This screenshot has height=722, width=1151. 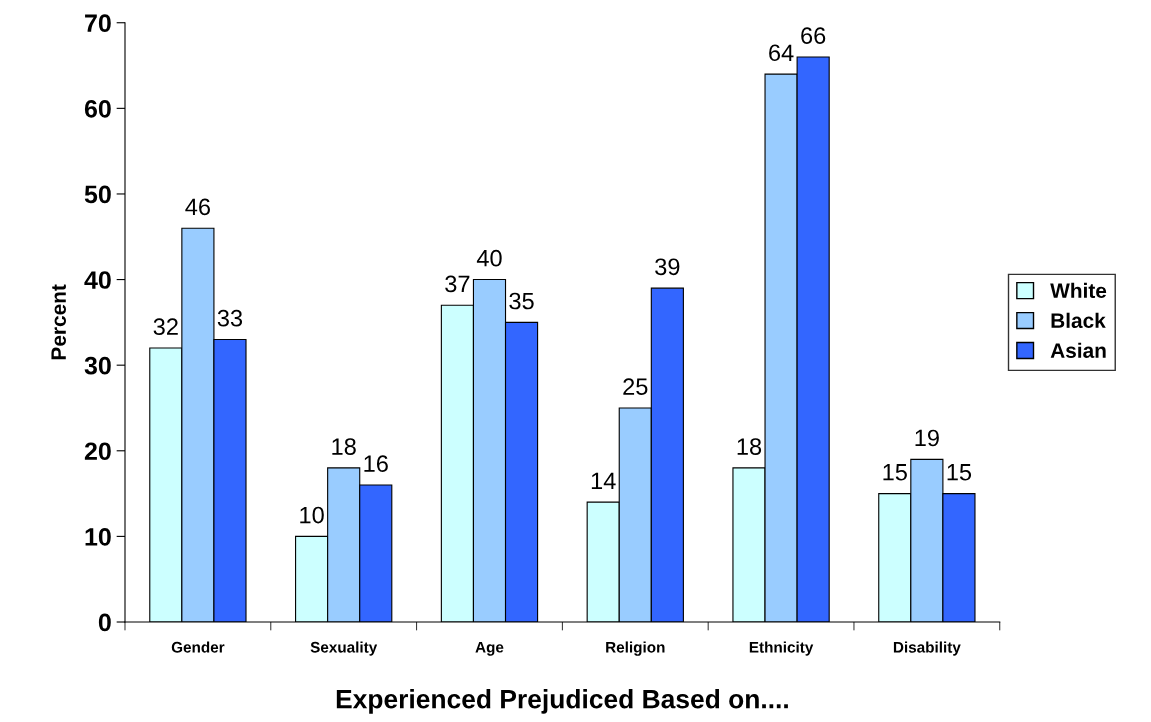 What do you see at coordinates (927, 648) in the screenshot?
I see `x-tick-label: Disability` at bounding box center [927, 648].